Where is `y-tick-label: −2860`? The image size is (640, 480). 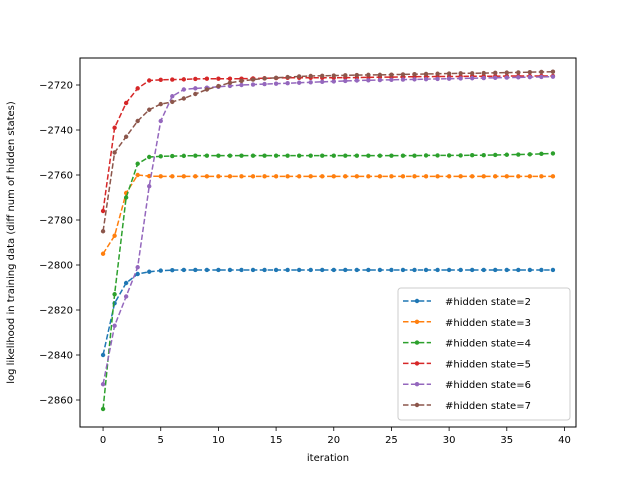 y-tick-label: −2860 is located at coordinates (56, 401).